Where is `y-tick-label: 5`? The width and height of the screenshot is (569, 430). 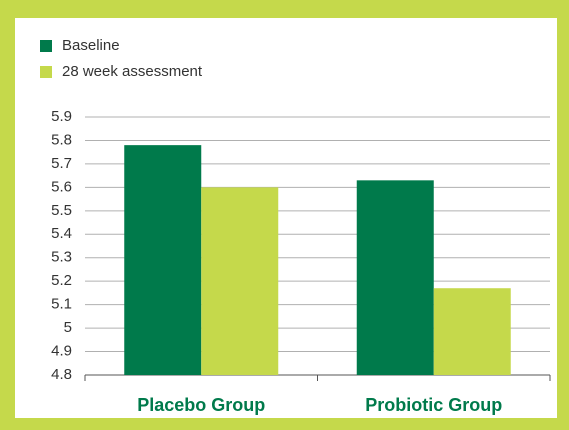
y-tick-label: 5 is located at coordinates (68, 327).